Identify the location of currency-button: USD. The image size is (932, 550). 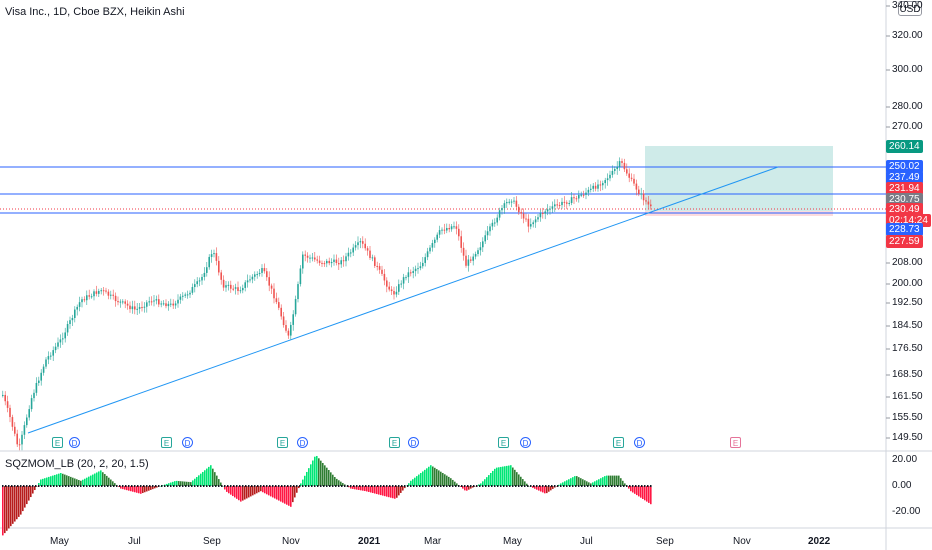
(910, 8).